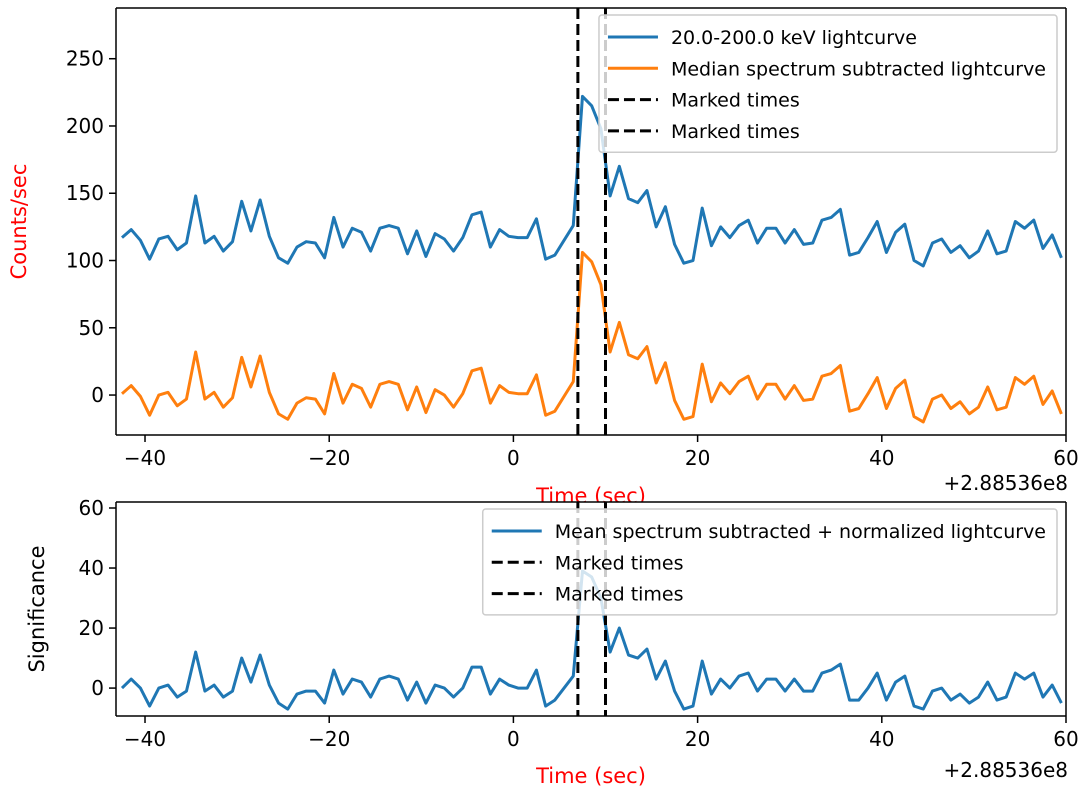  Describe the element at coordinates (91, 568) in the screenshot. I see `y-tick-label: 40` at that location.